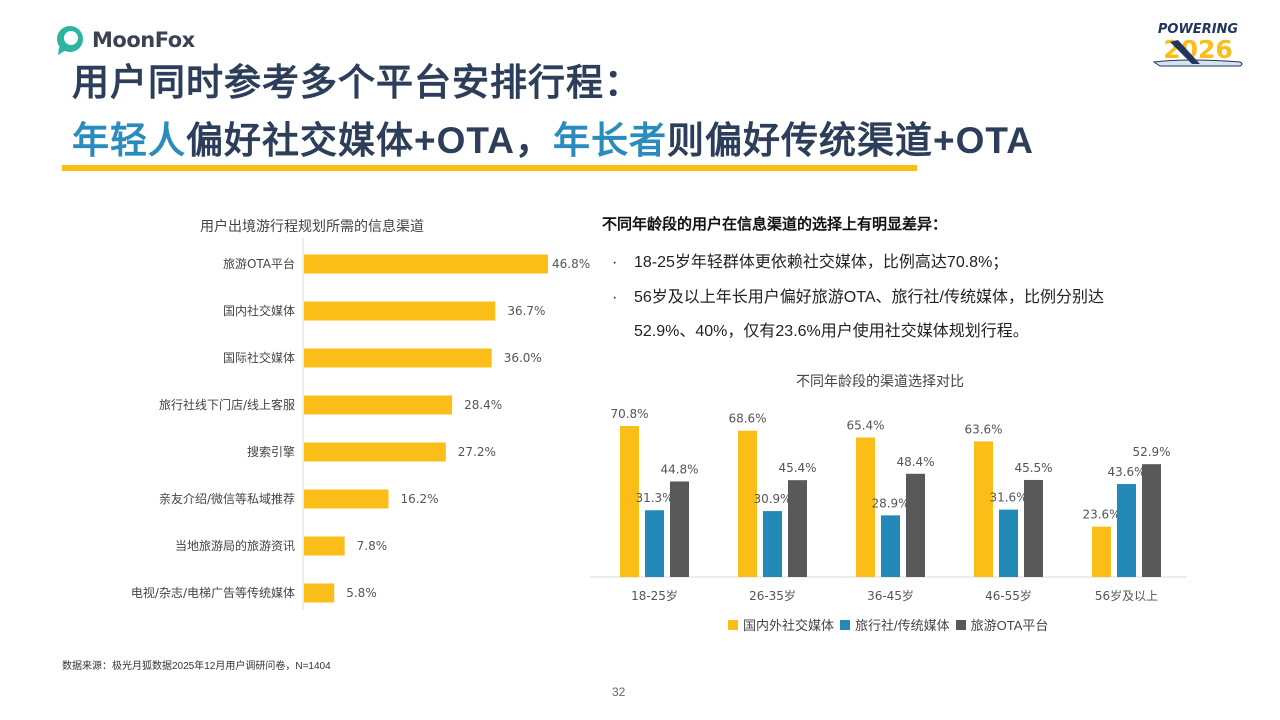  I want to click on value-label: 28.9%, so click(890, 503).